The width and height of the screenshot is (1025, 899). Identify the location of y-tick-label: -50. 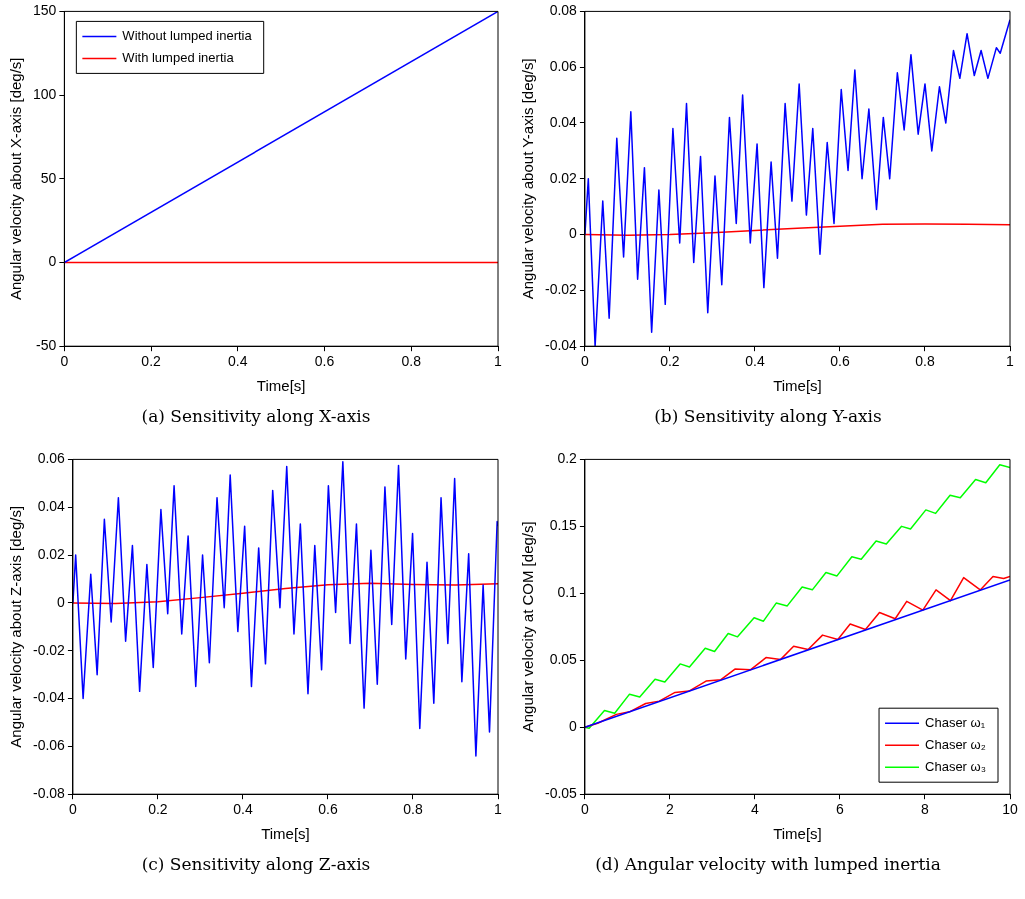
(46, 345).